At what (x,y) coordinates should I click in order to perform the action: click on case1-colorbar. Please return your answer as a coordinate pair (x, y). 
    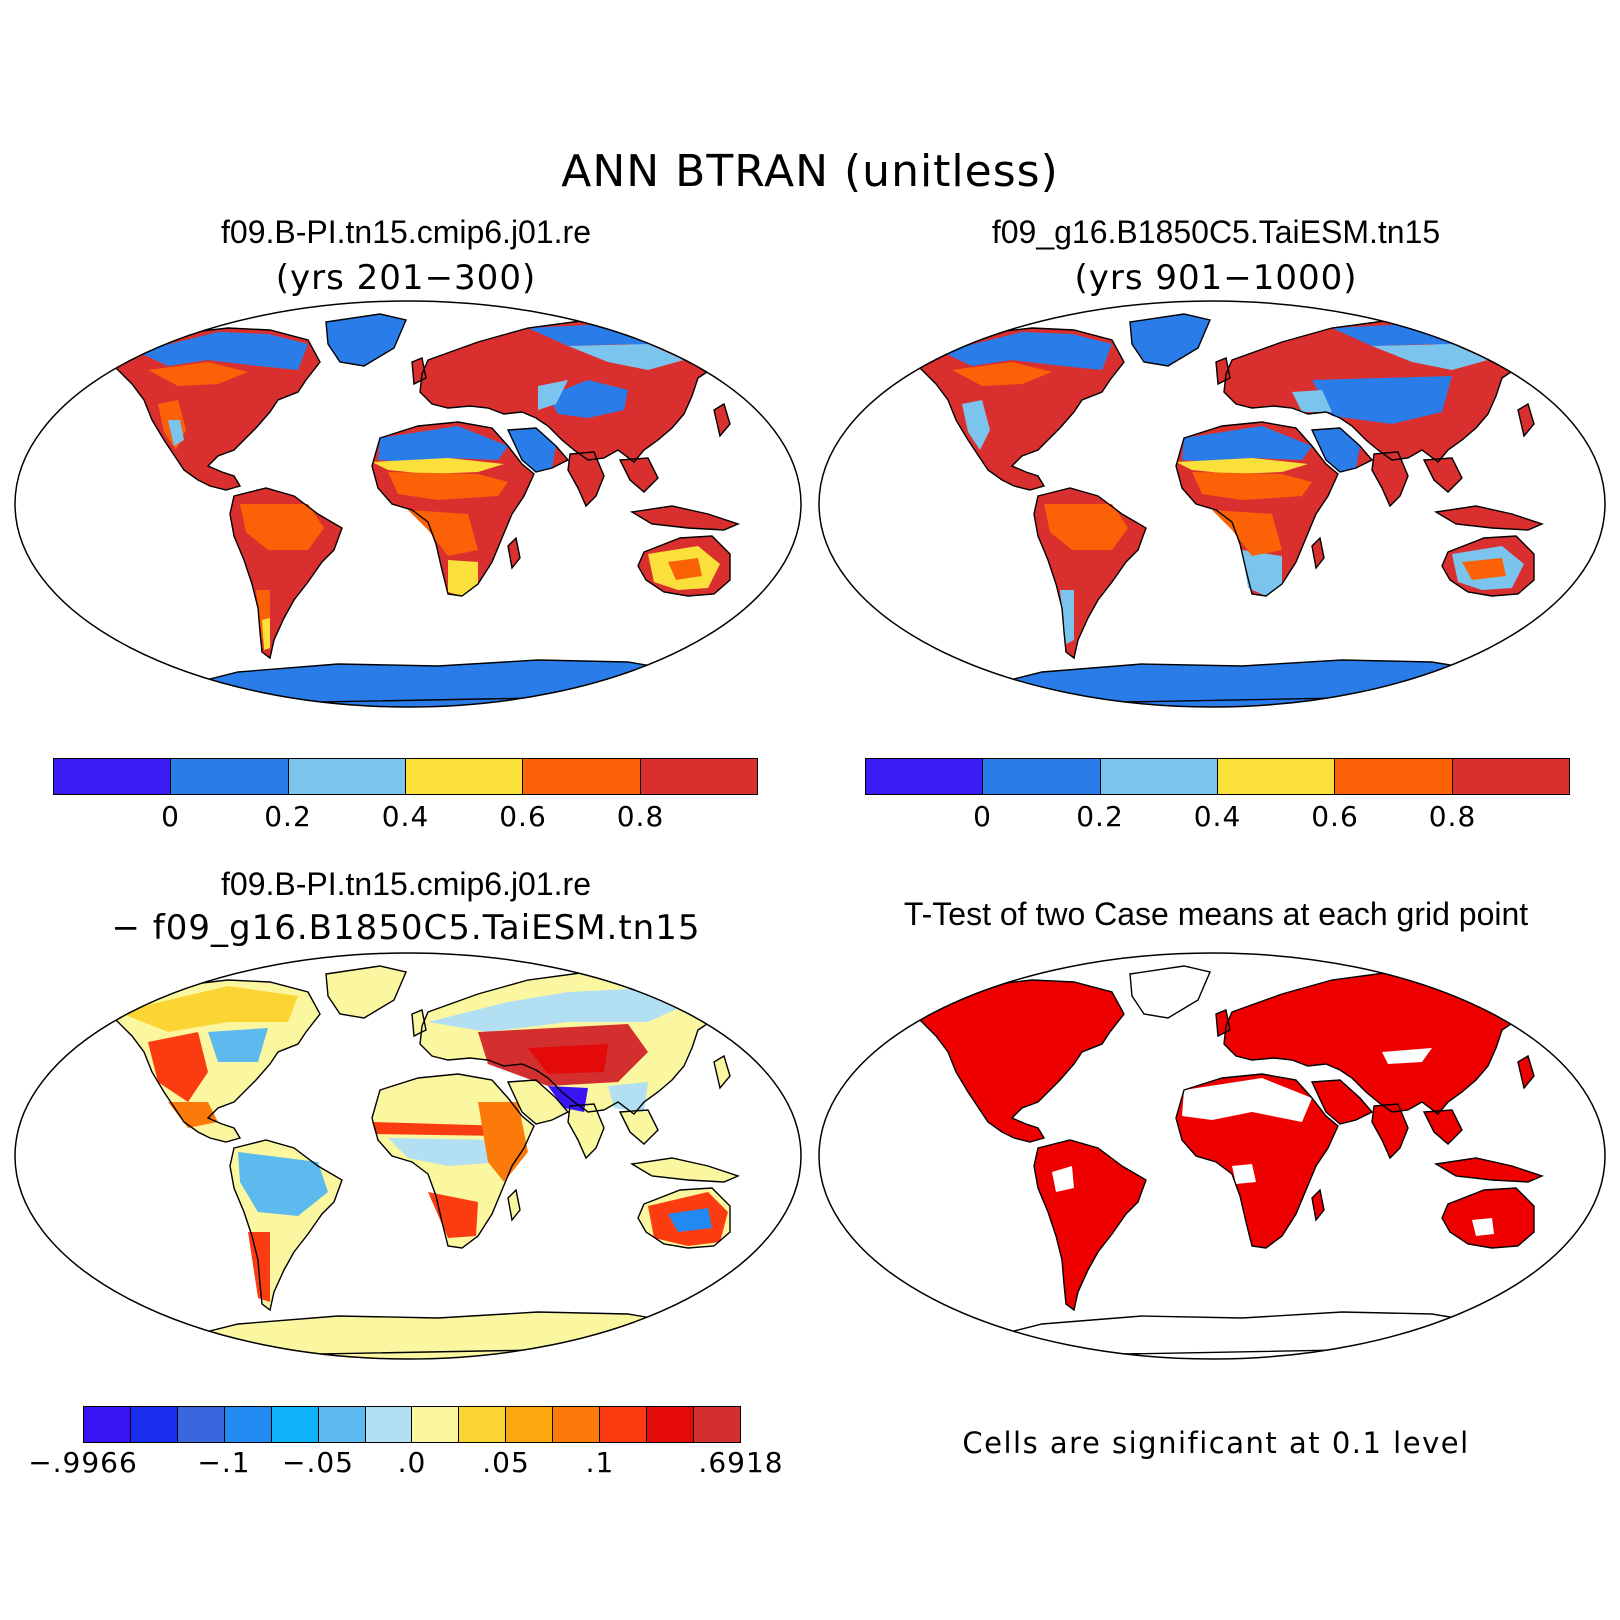
    Looking at the image, I should click on (405, 776).